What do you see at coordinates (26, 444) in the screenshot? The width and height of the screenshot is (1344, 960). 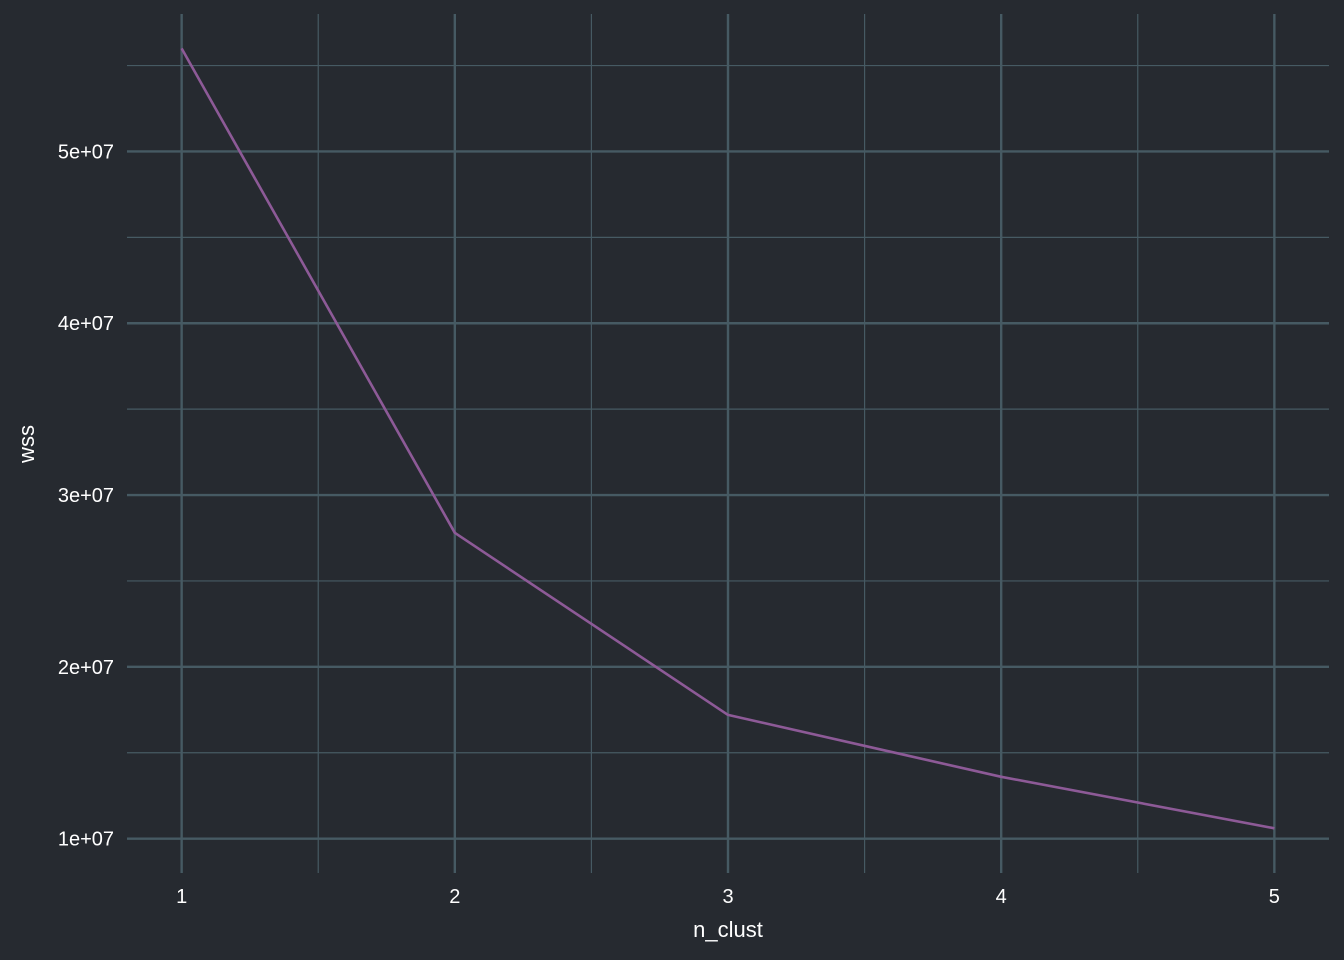 I see `y-axis-title: wss` at bounding box center [26, 444].